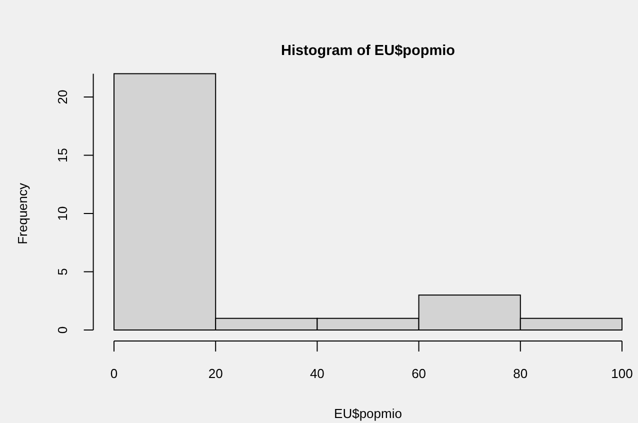 Image resolution: width=638 pixels, height=423 pixels. What do you see at coordinates (622, 373) in the screenshot?
I see `x-tick-label: 100` at bounding box center [622, 373].